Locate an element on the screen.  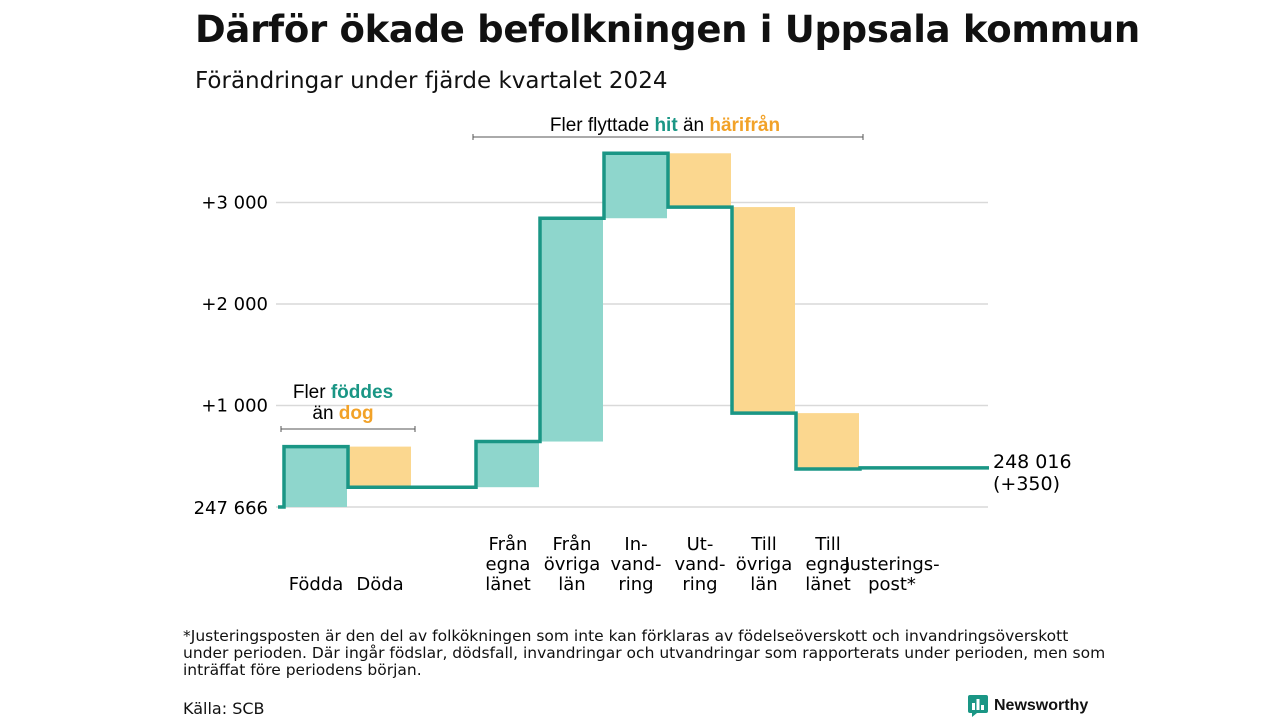
y-tick-label: +2 000 is located at coordinates (234, 304).